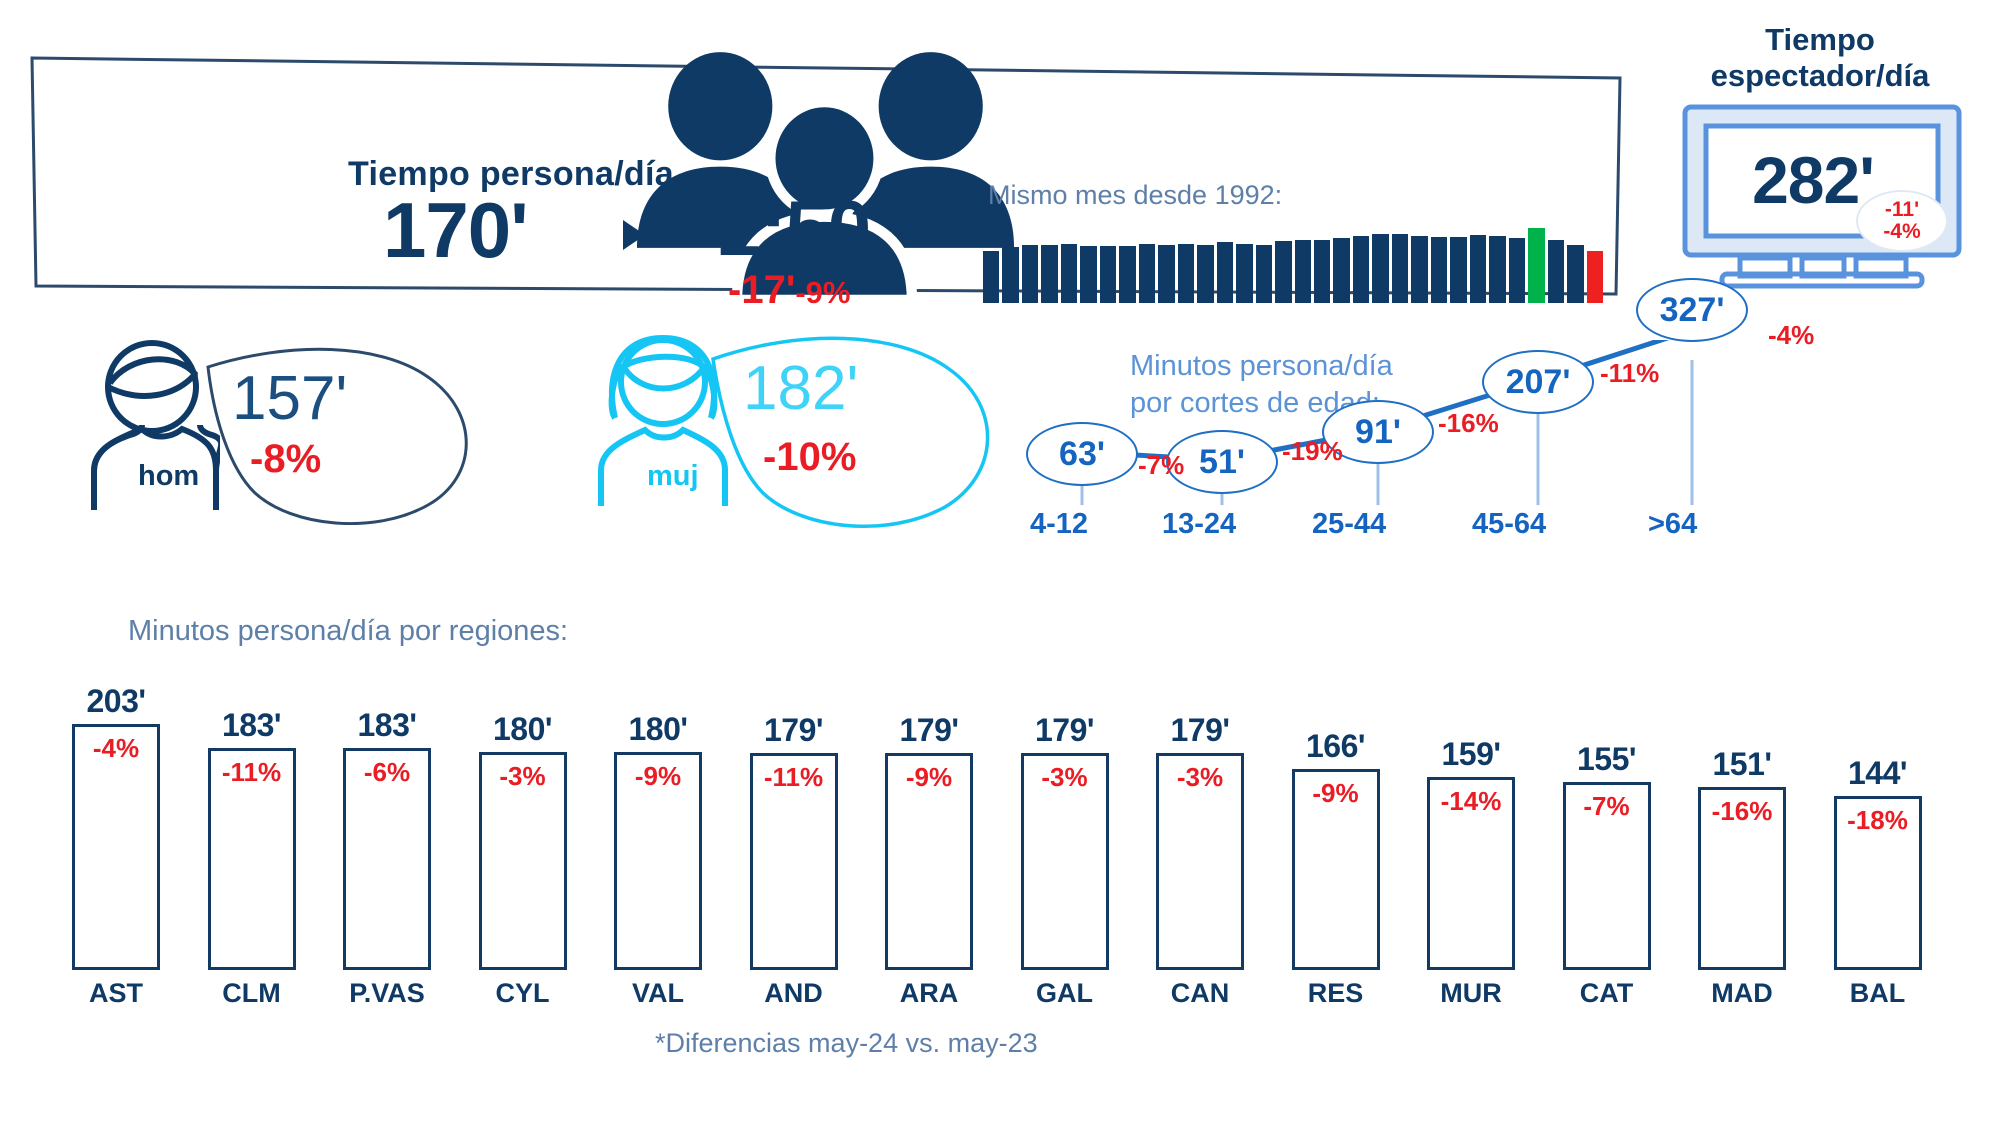 The image size is (2000, 1125). I want to click on tv-value: 282', so click(1813, 180).